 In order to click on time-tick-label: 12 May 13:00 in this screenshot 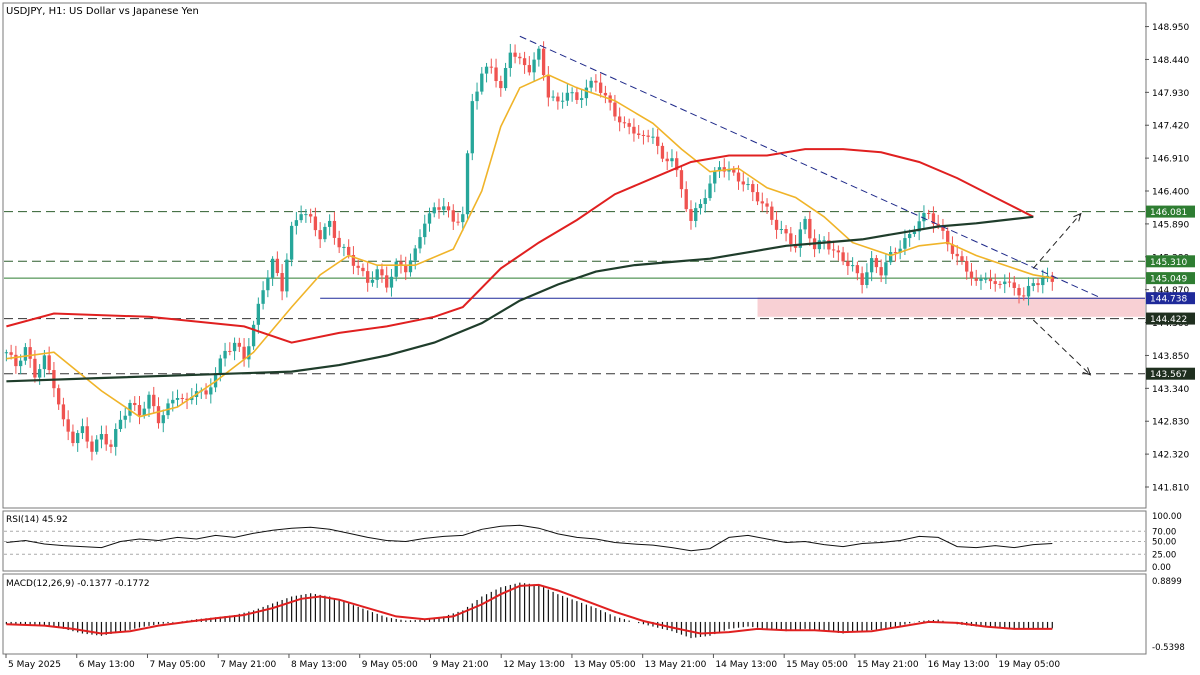, I will do `click(534, 665)`.